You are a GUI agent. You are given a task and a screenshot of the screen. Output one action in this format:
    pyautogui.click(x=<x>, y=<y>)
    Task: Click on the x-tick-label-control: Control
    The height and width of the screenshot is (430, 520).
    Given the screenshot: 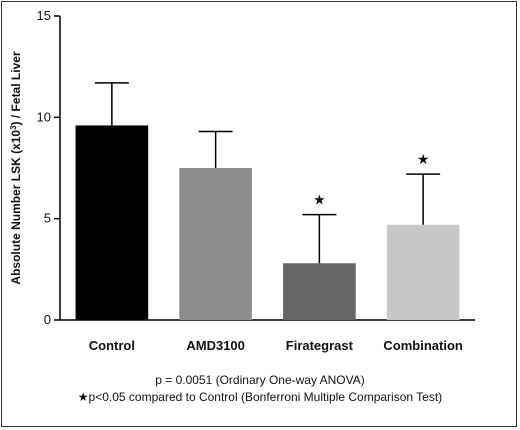 What is the action you would take?
    pyautogui.click(x=112, y=345)
    